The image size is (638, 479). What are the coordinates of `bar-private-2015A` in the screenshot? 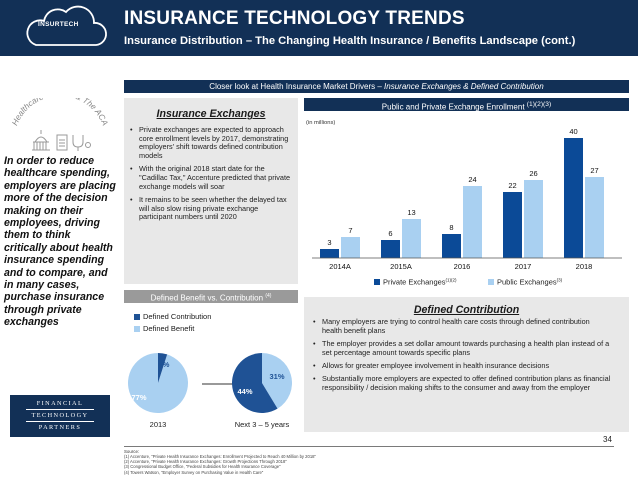 It's located at (390, 249).